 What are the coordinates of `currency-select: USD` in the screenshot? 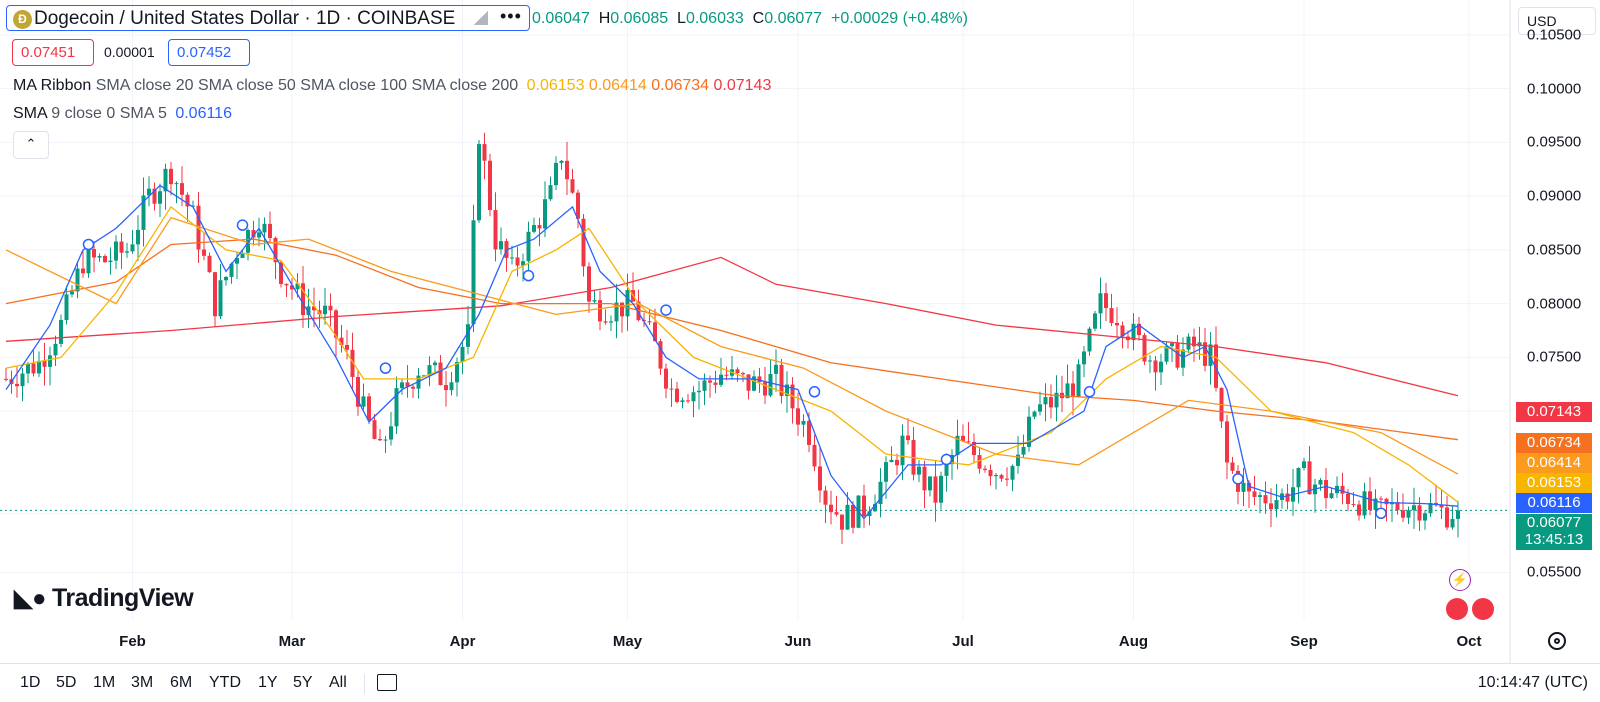 It's located at (1557, 21).